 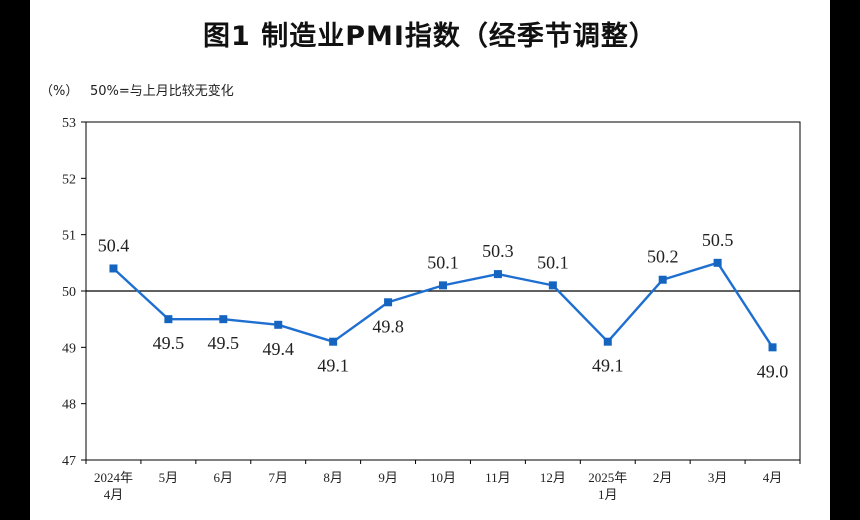 What do you see at coordinates (333, 477) in the screenshot?
I see `x-tick-label: 8月` at bounding box center [333, 477].